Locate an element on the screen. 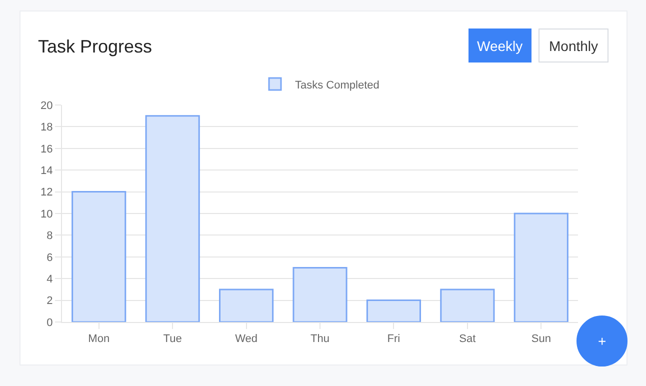  text: Monthly is located at coordinates (573, 46).